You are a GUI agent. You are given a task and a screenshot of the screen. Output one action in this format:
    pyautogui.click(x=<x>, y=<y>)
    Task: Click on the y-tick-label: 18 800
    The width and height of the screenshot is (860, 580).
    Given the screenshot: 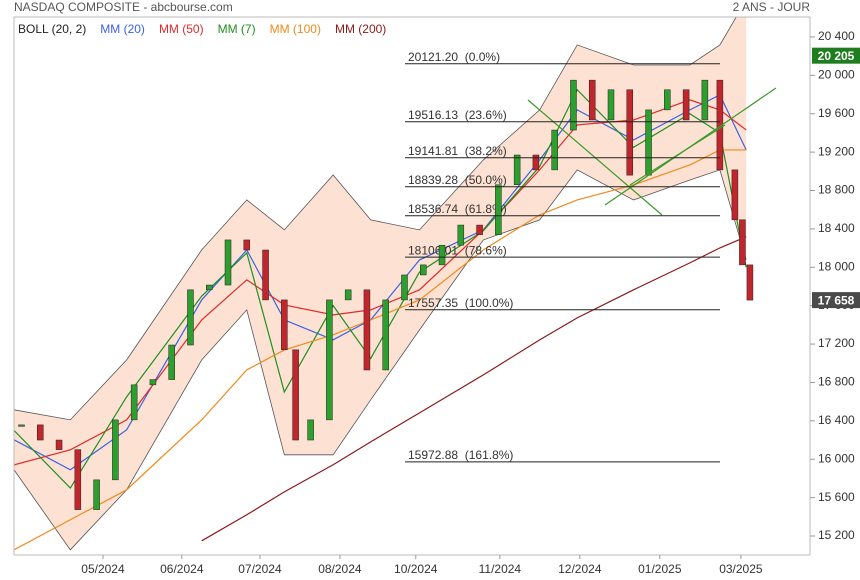 What is the action you would take?
    pyautogui.click(x=836, y=190)
    